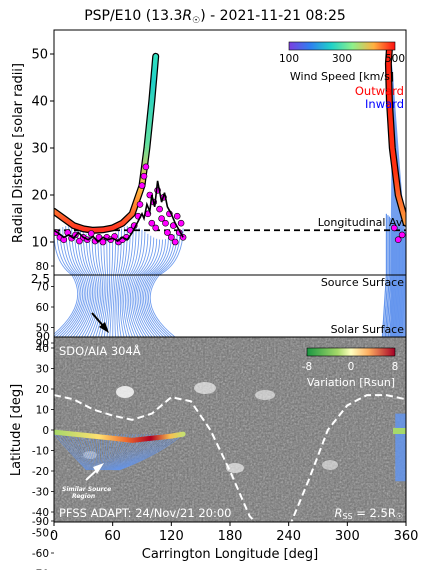 This screenshot has height=570, width=431. Describe the element at coordinates (86, 489) in the screenshot. I see `similar-source-label: Similar Source` at that location.